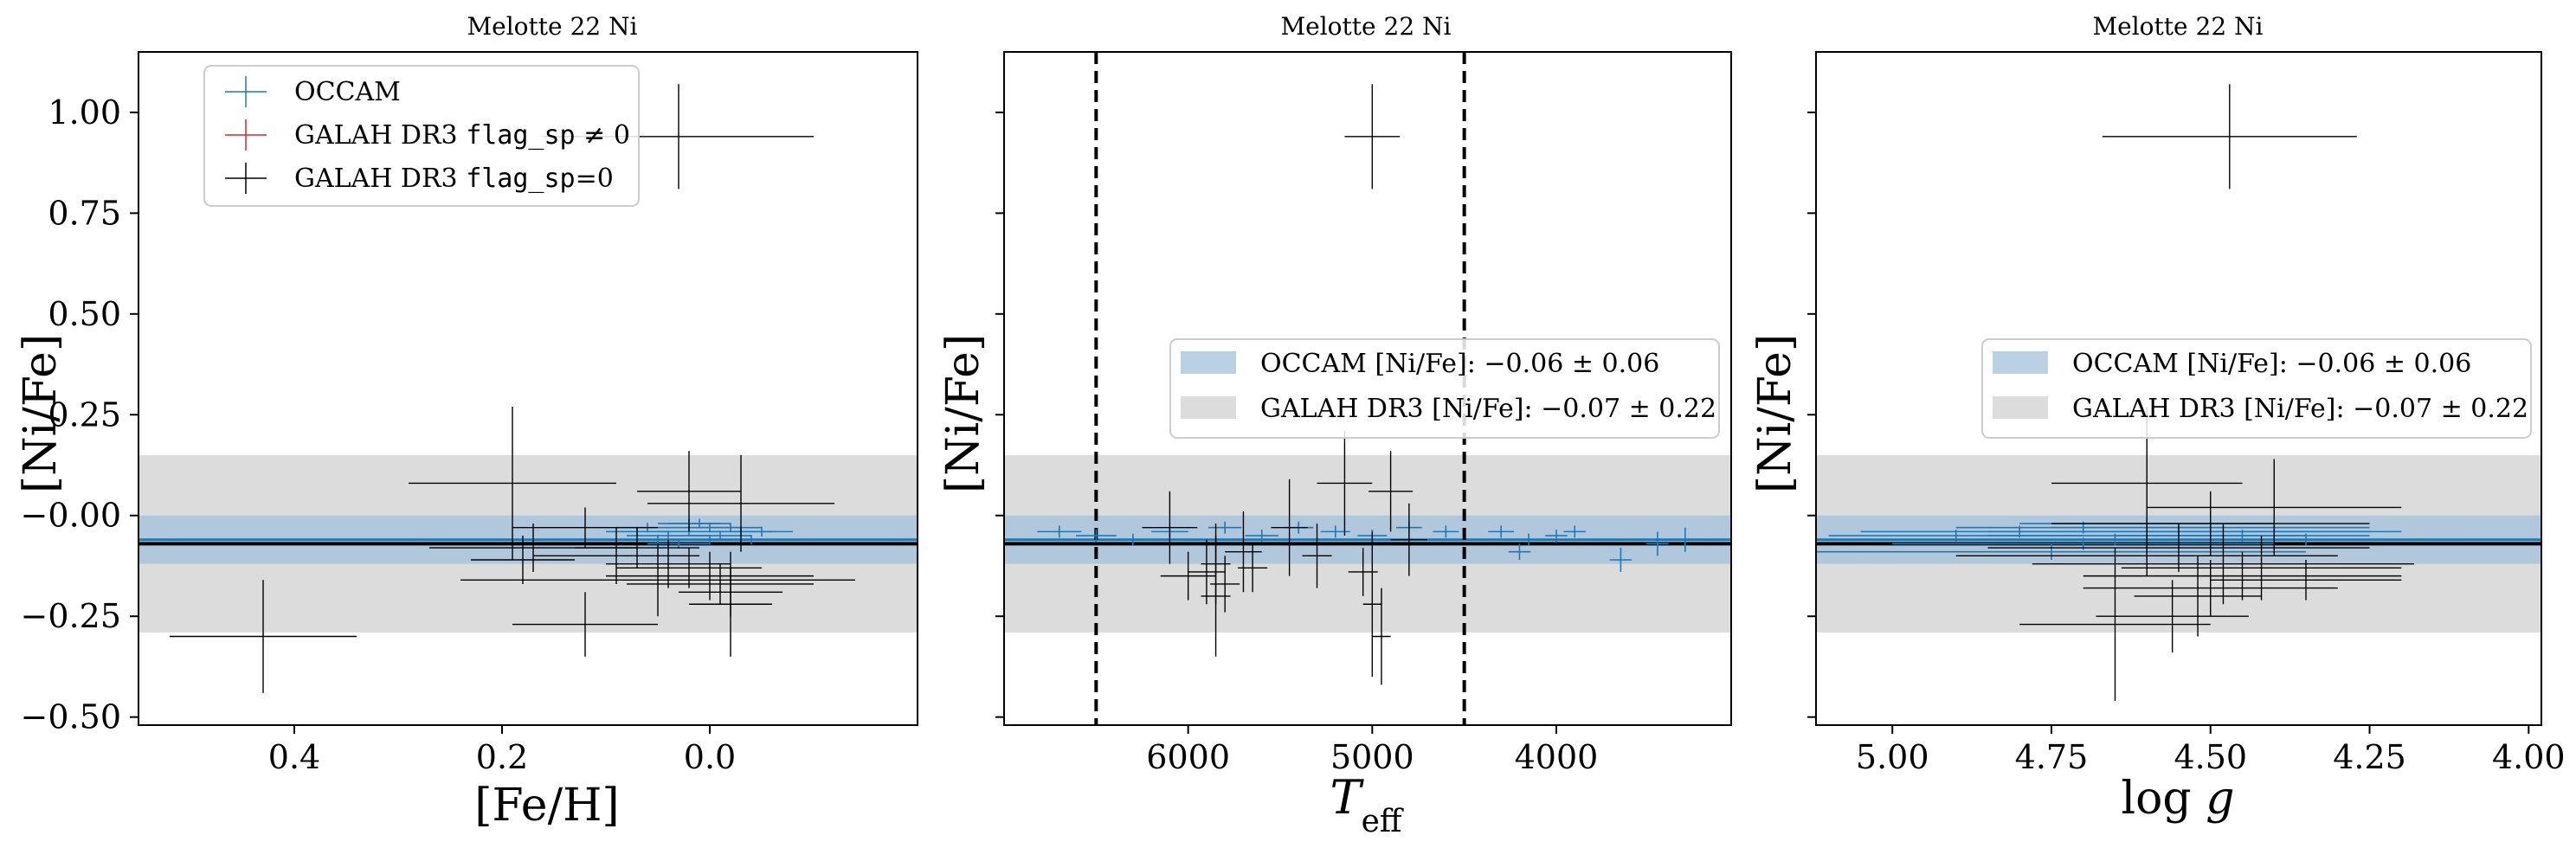 The width and height of the screenshot is (2576, 848). I want to click on legend-entry-galah-flagged: GALAH DR3 flag_sp ≠ 0, so click(427, 135).